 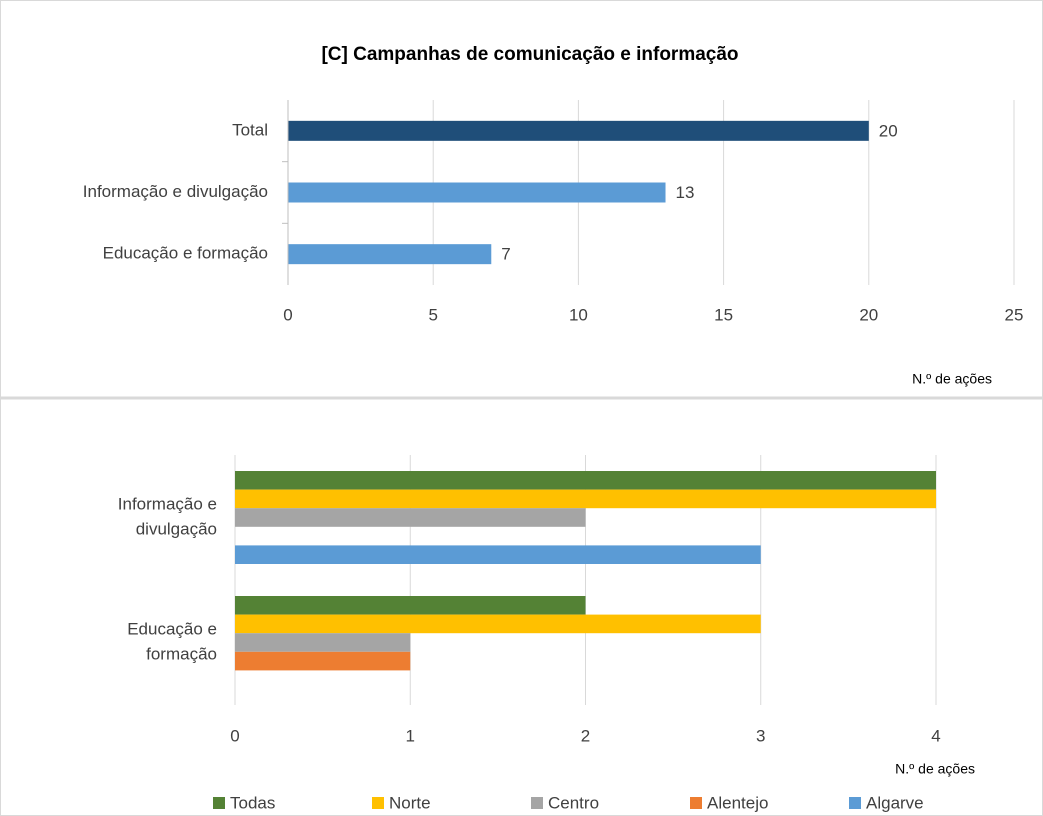 I want to click on x-tick-label: 3, so click(x=760, y=735).